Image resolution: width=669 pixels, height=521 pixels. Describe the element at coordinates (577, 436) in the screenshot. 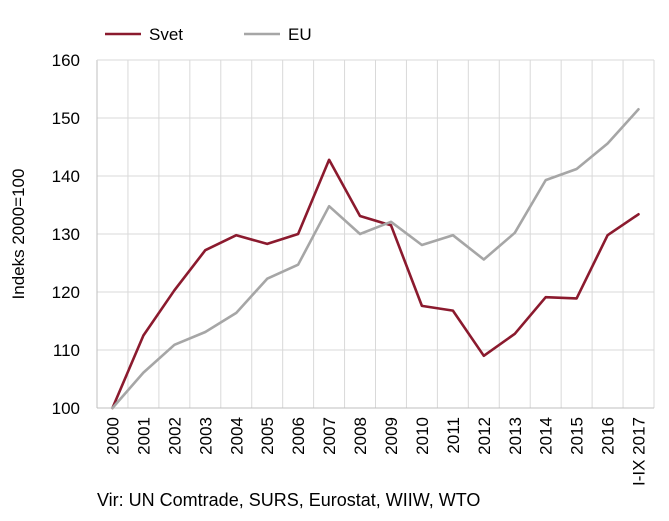

I see `x-tick-label: 2015` at that location.